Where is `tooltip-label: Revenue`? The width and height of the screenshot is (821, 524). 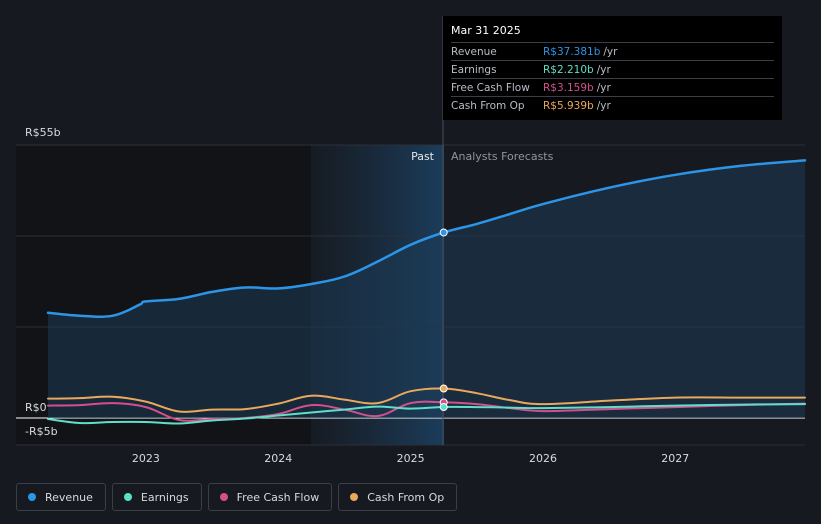 tooltip-label: Revenue is located at coordinates (474, 51).